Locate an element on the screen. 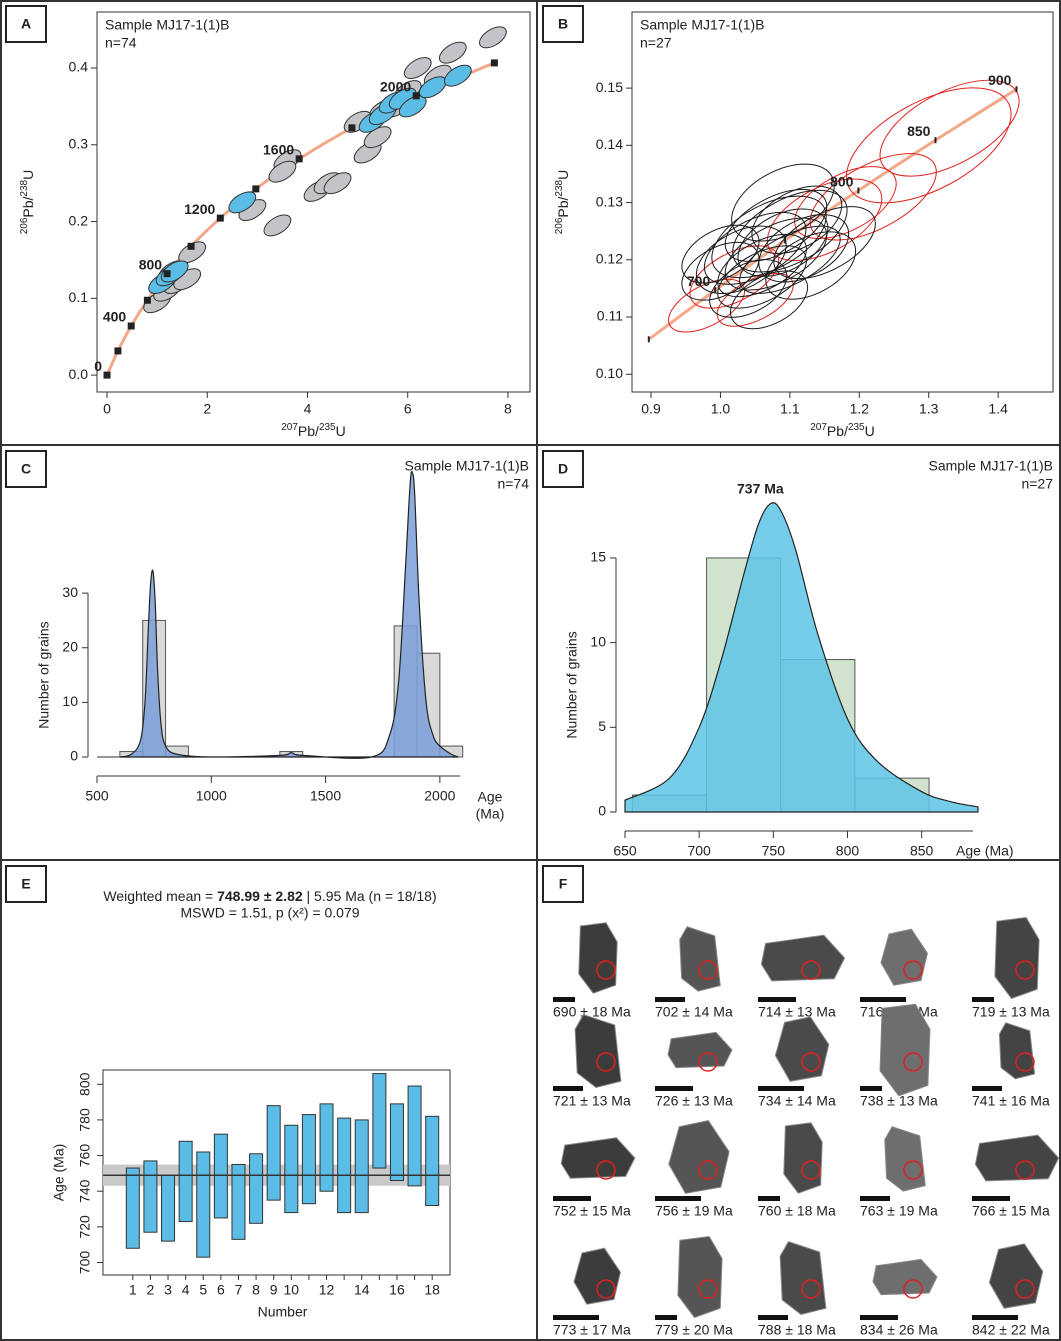  chart-title-part: Weighted mean = is located at coordinates (160, 896).